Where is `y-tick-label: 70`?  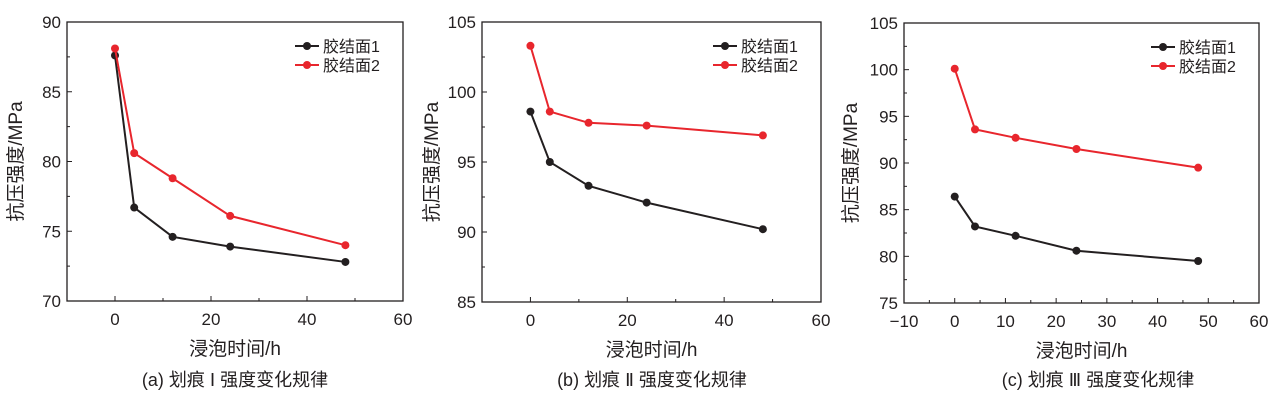
y-tick-label: 70 is located at coordinates (51, 301).